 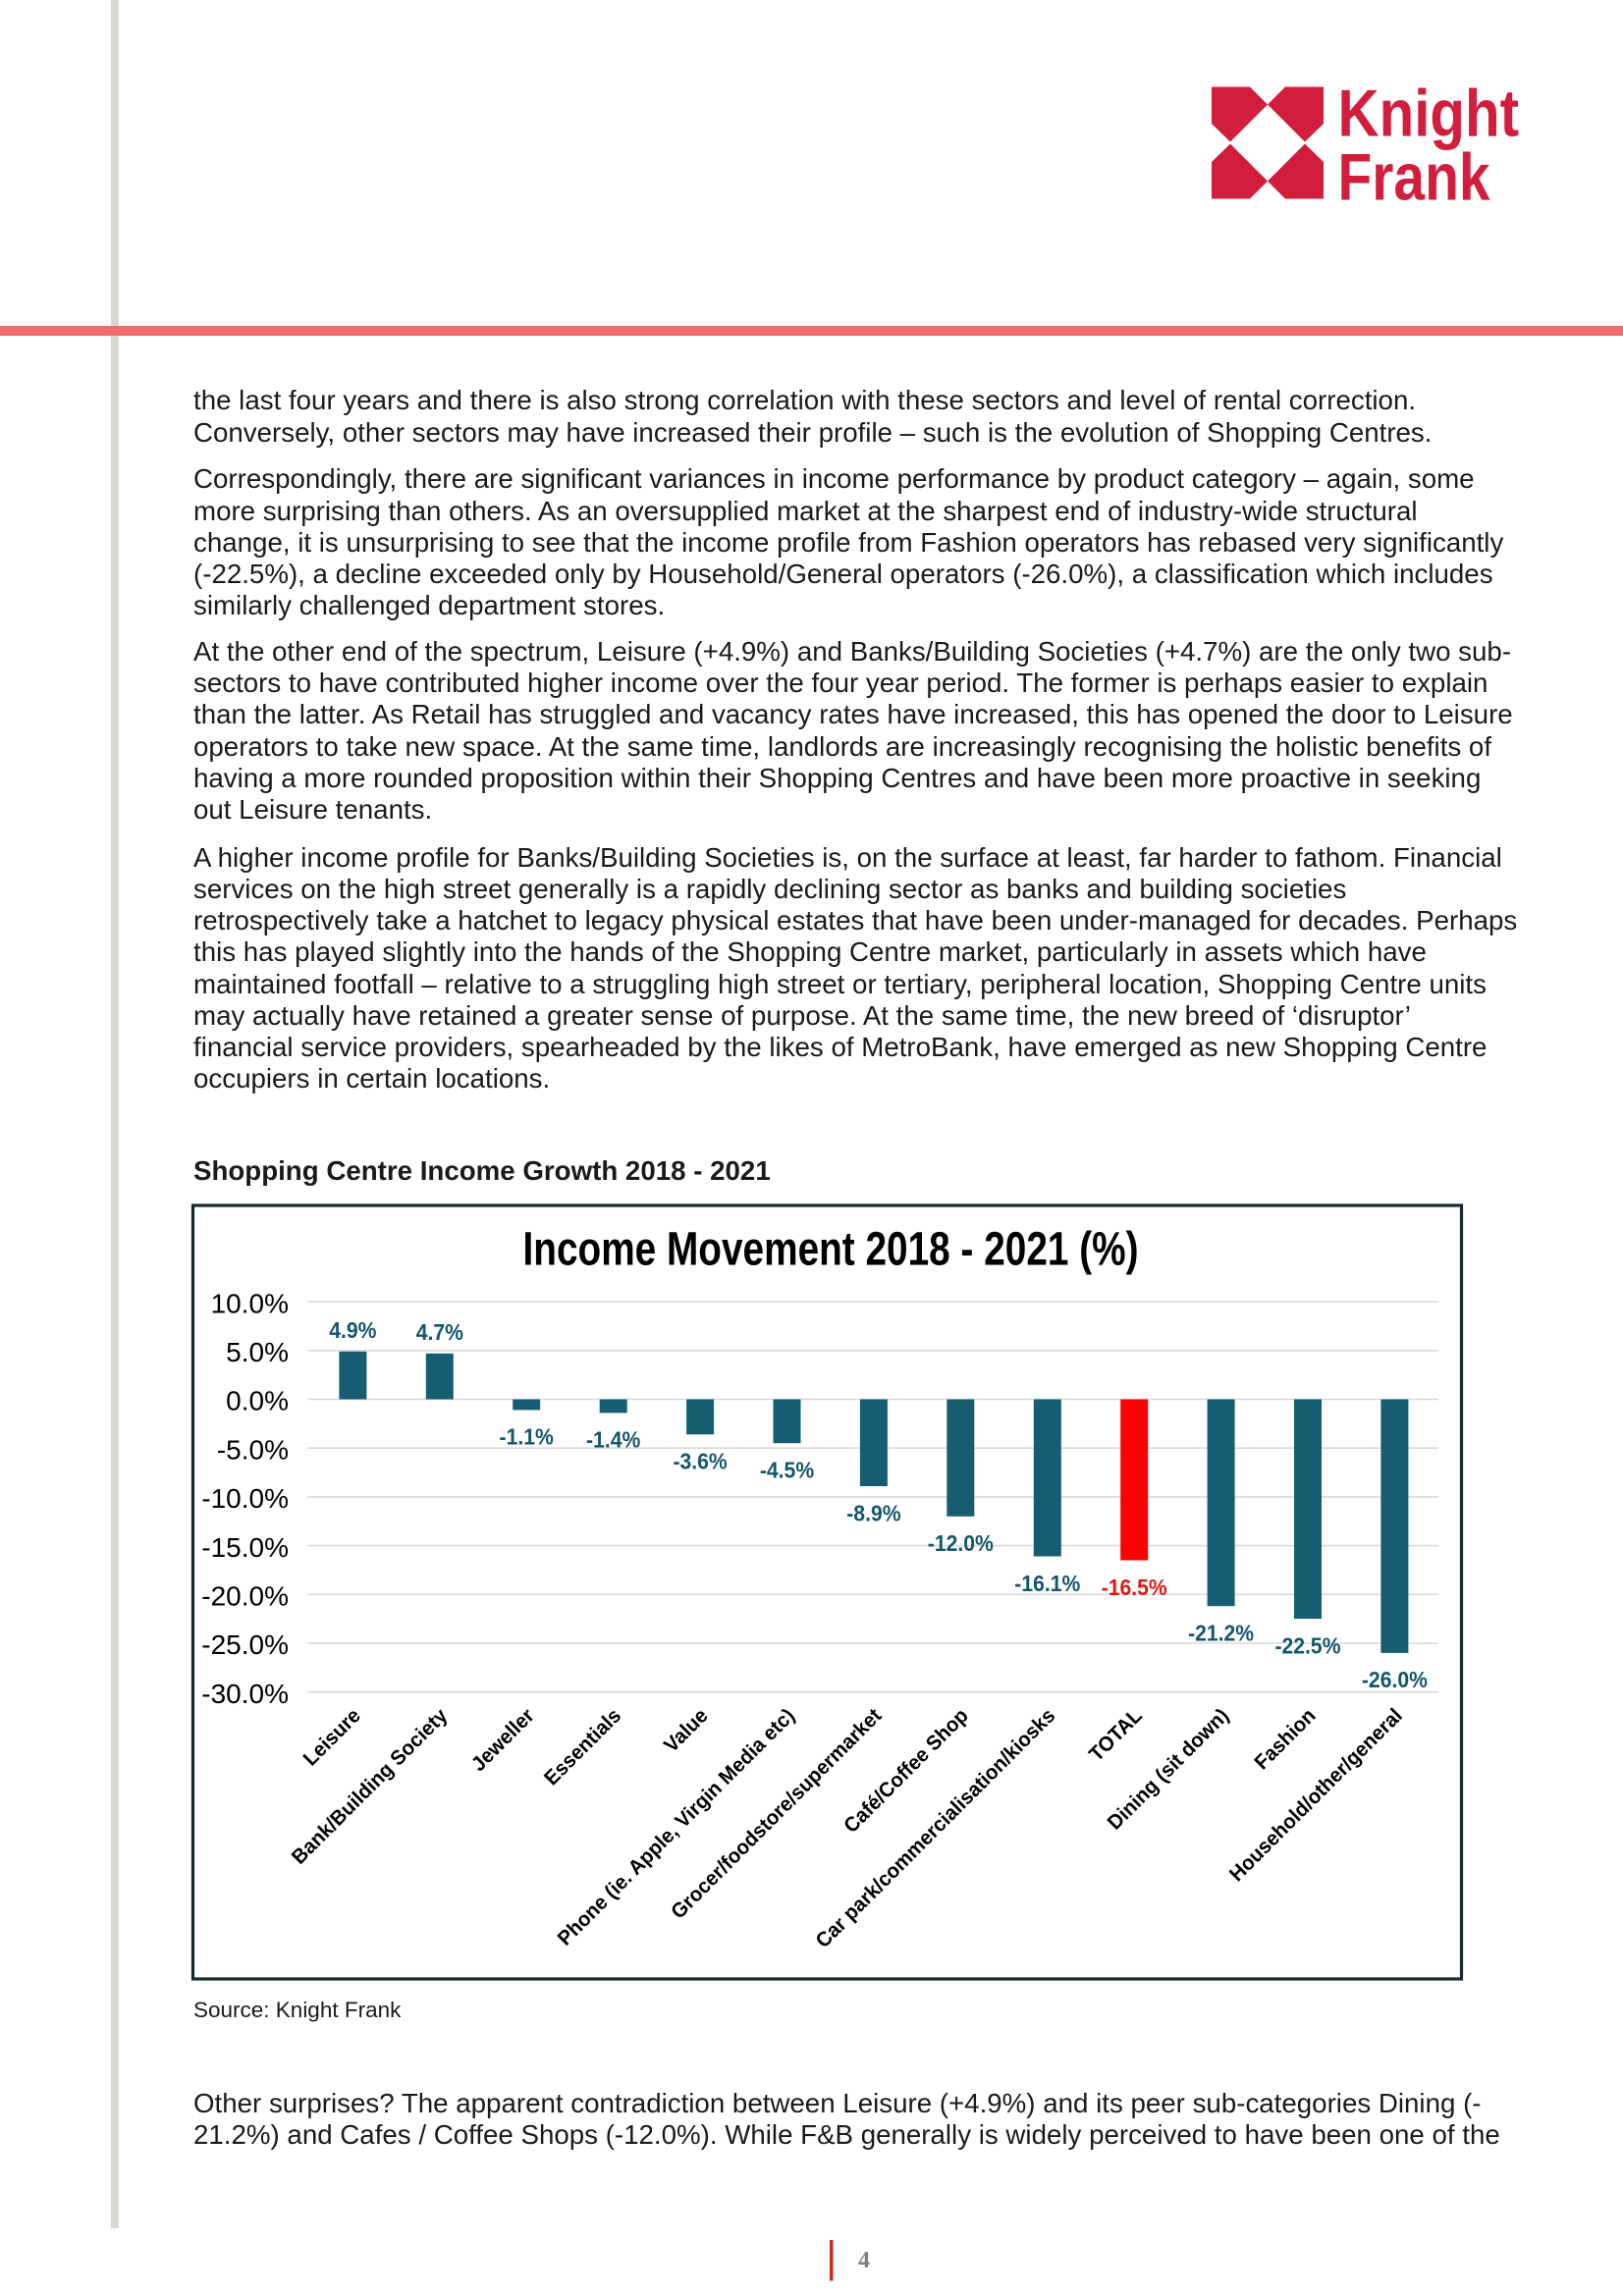 What do you see at coordinates (583, 1746) in the screenshot?
I see `svg-text: Essentials` at bounding box center [583, 1746].